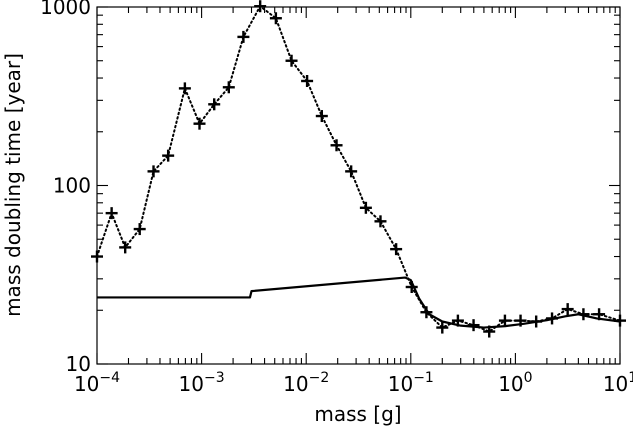 This screenshot has height=434, width=633. What do you see at coordinates (359, 302) in the screenshot?
I see `series-line-solid` at bounding box center [359, 302].